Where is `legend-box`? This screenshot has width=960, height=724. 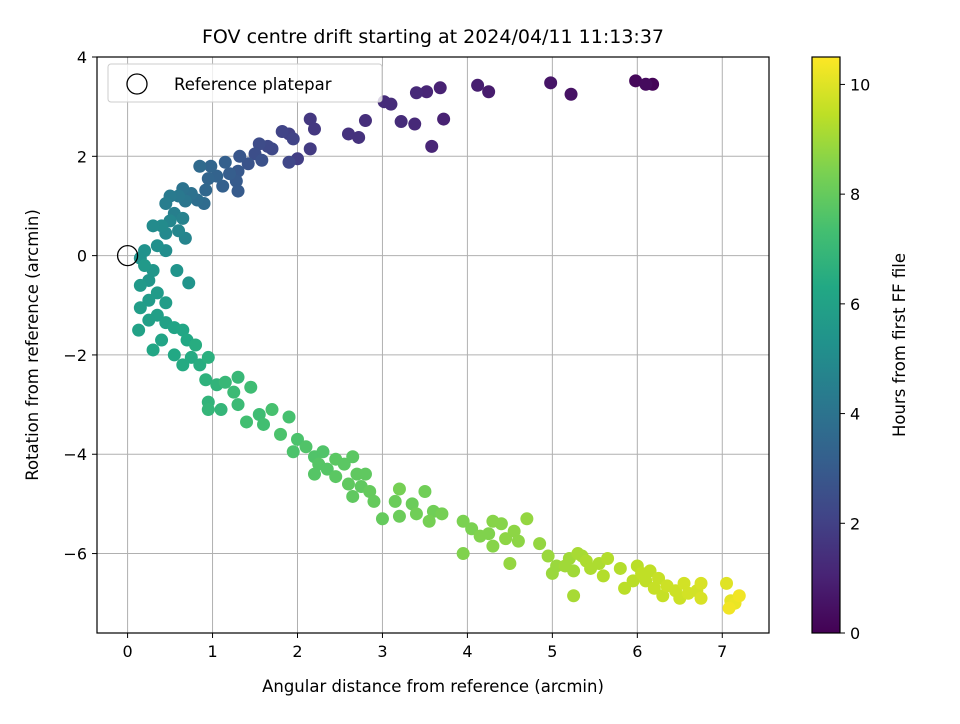 legend-box is located at coordinates (245, 83).